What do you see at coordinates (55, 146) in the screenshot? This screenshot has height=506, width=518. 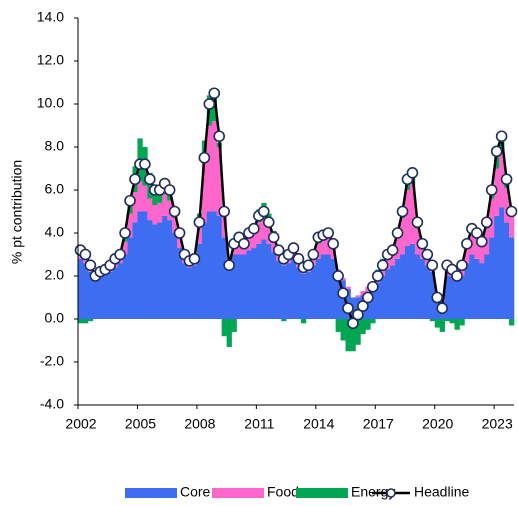 I see `y-tick-label: 8.0` at bounding box center [55, 146].